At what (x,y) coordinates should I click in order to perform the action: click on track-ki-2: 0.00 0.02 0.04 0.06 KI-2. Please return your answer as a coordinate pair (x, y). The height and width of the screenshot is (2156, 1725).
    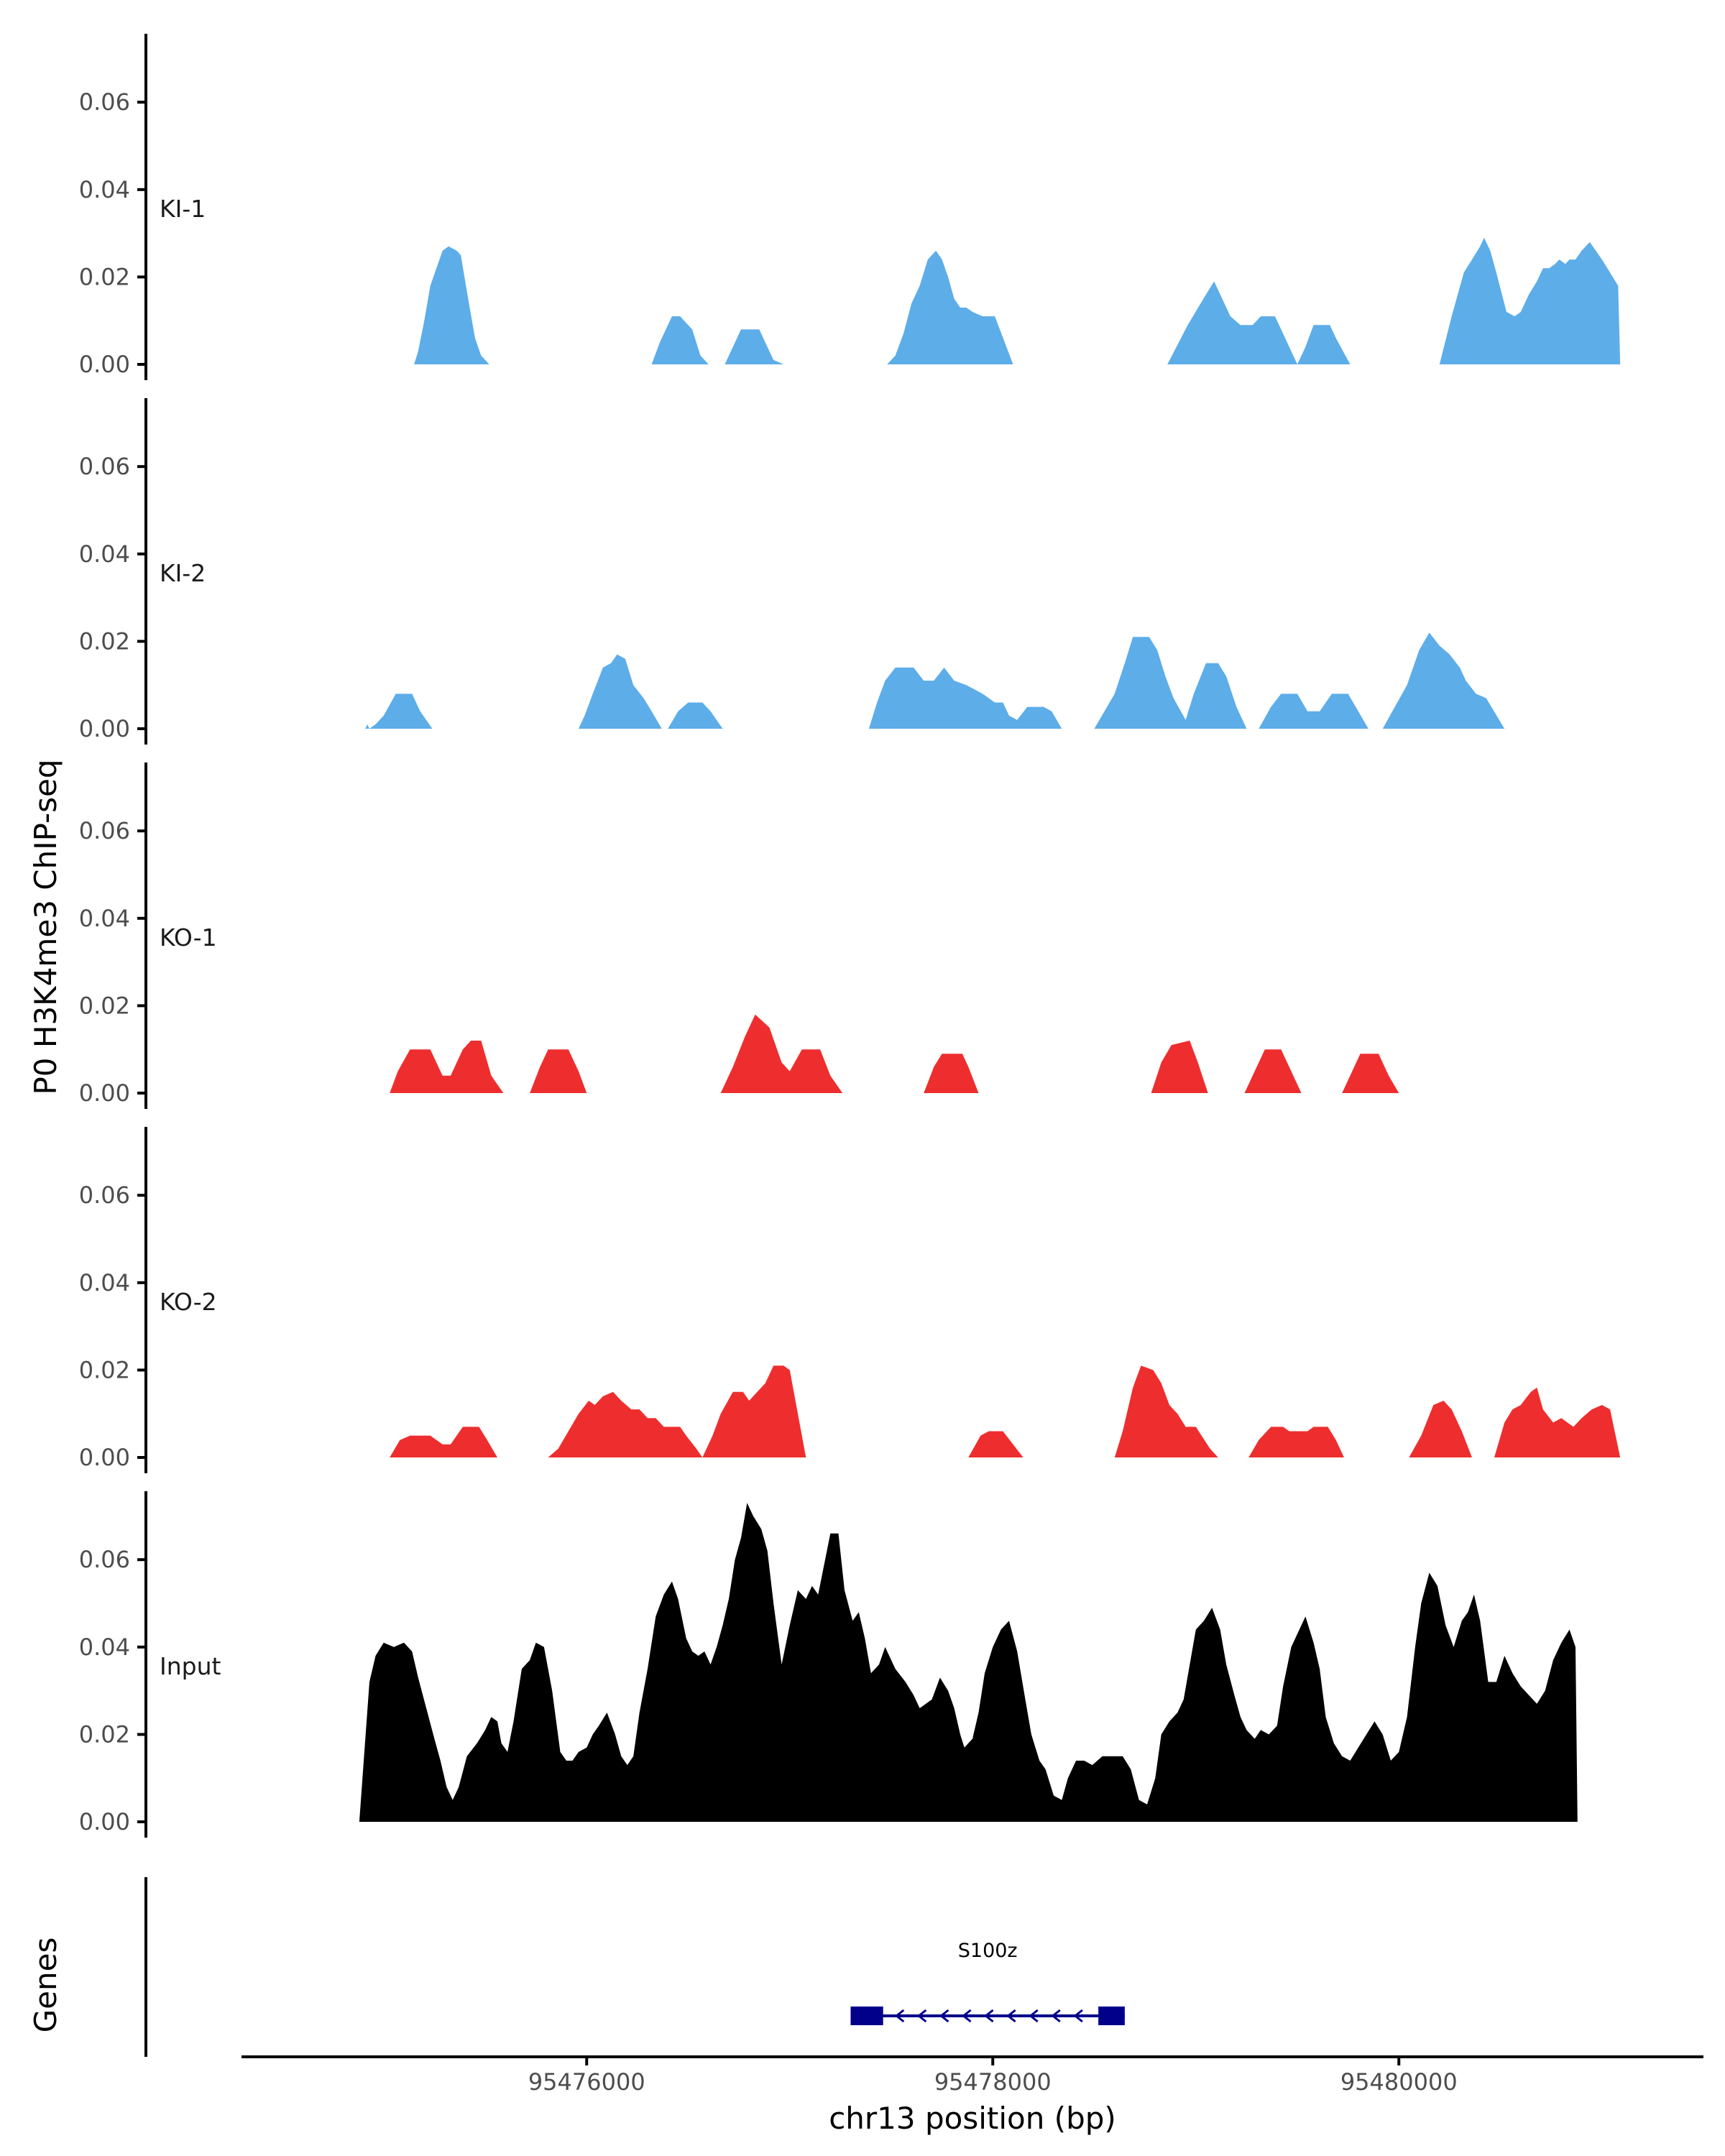
    Looking at the image, I should click on (840, 571).